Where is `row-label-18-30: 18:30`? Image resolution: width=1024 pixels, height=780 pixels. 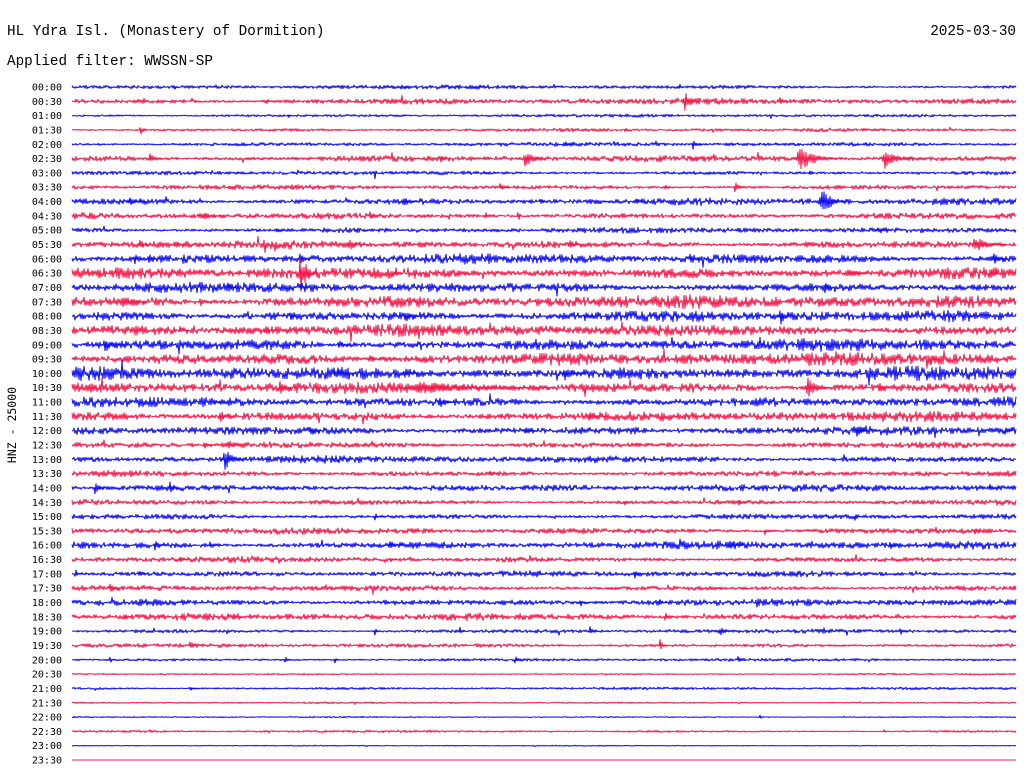
row-label-18-30: 18:30 is located at coordinates (47, 617).